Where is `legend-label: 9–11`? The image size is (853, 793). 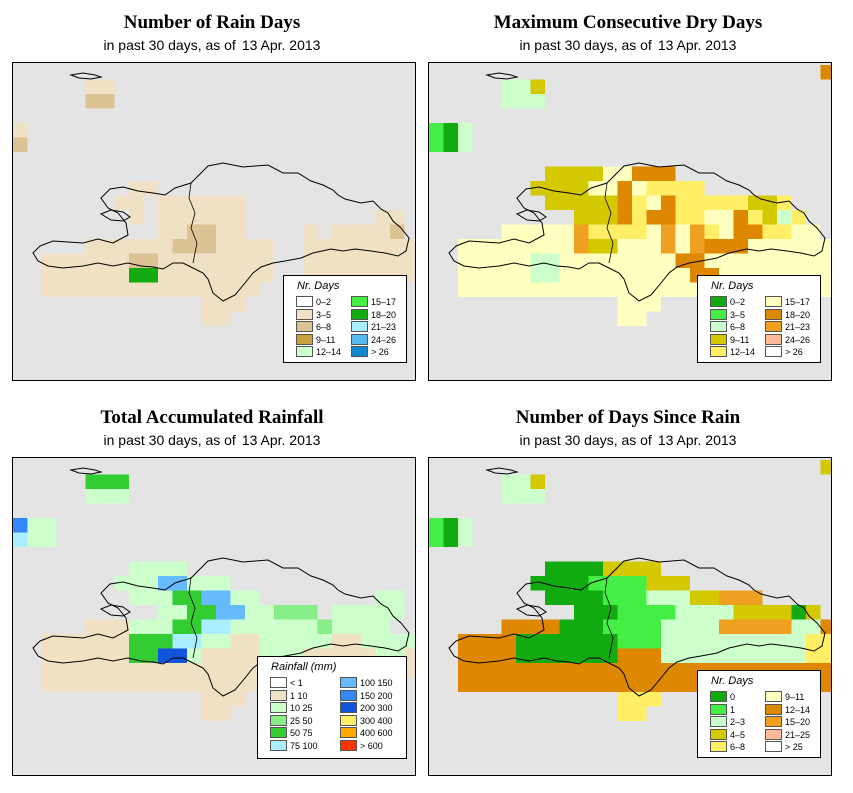
legend-label: 9–11 is located at coordinates (740, 339).